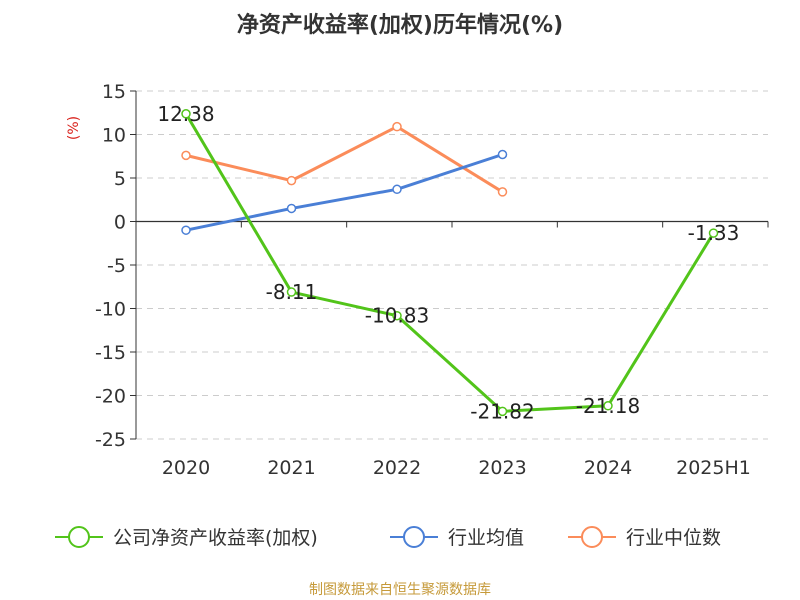 The height and width of the screenshot is (600, 800). I want to click on data-label: -10.83, so click(397, 316).